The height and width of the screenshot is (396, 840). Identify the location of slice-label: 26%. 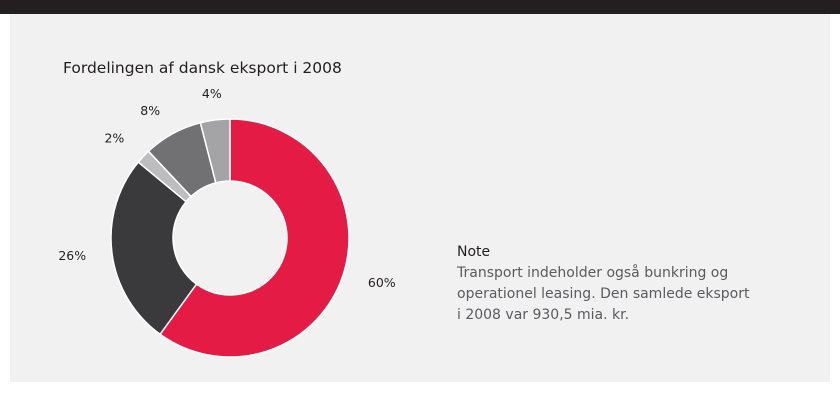
(72, 255).